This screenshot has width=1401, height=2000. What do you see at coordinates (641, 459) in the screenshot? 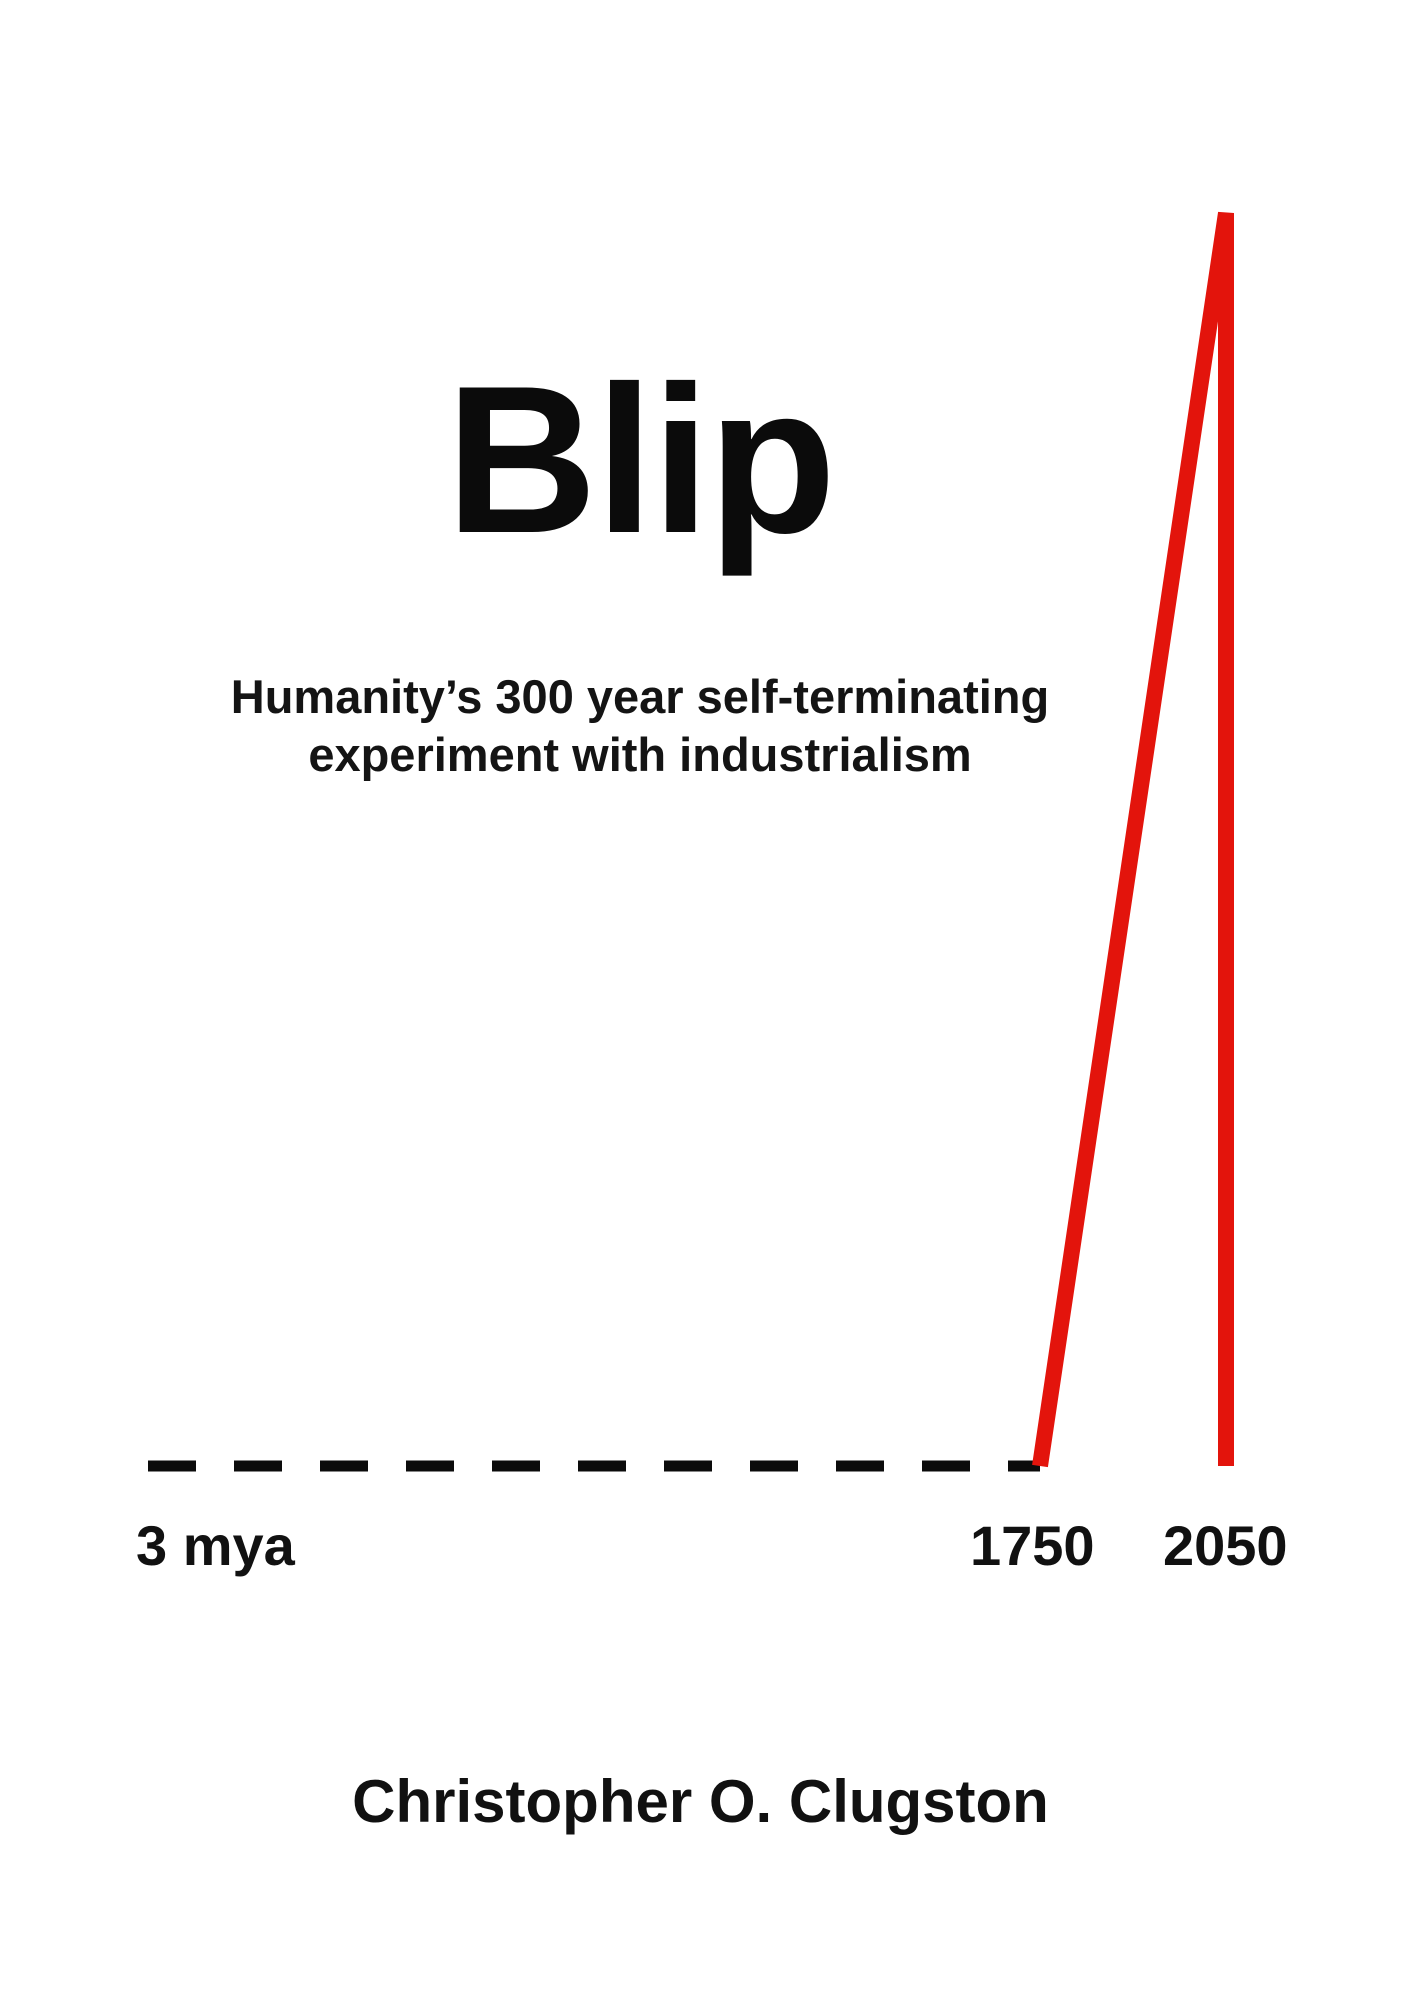
I see `book-title: Blip` at bounding box center [641, 459].